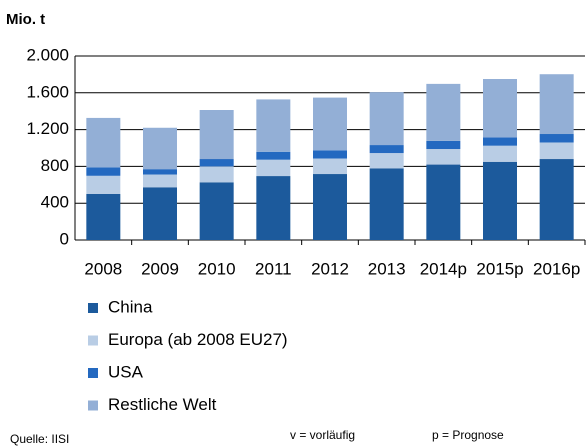  Describe the element at coordinates (103, 268) in the screenshot. I see `x-tick-label: 2008` at that location.